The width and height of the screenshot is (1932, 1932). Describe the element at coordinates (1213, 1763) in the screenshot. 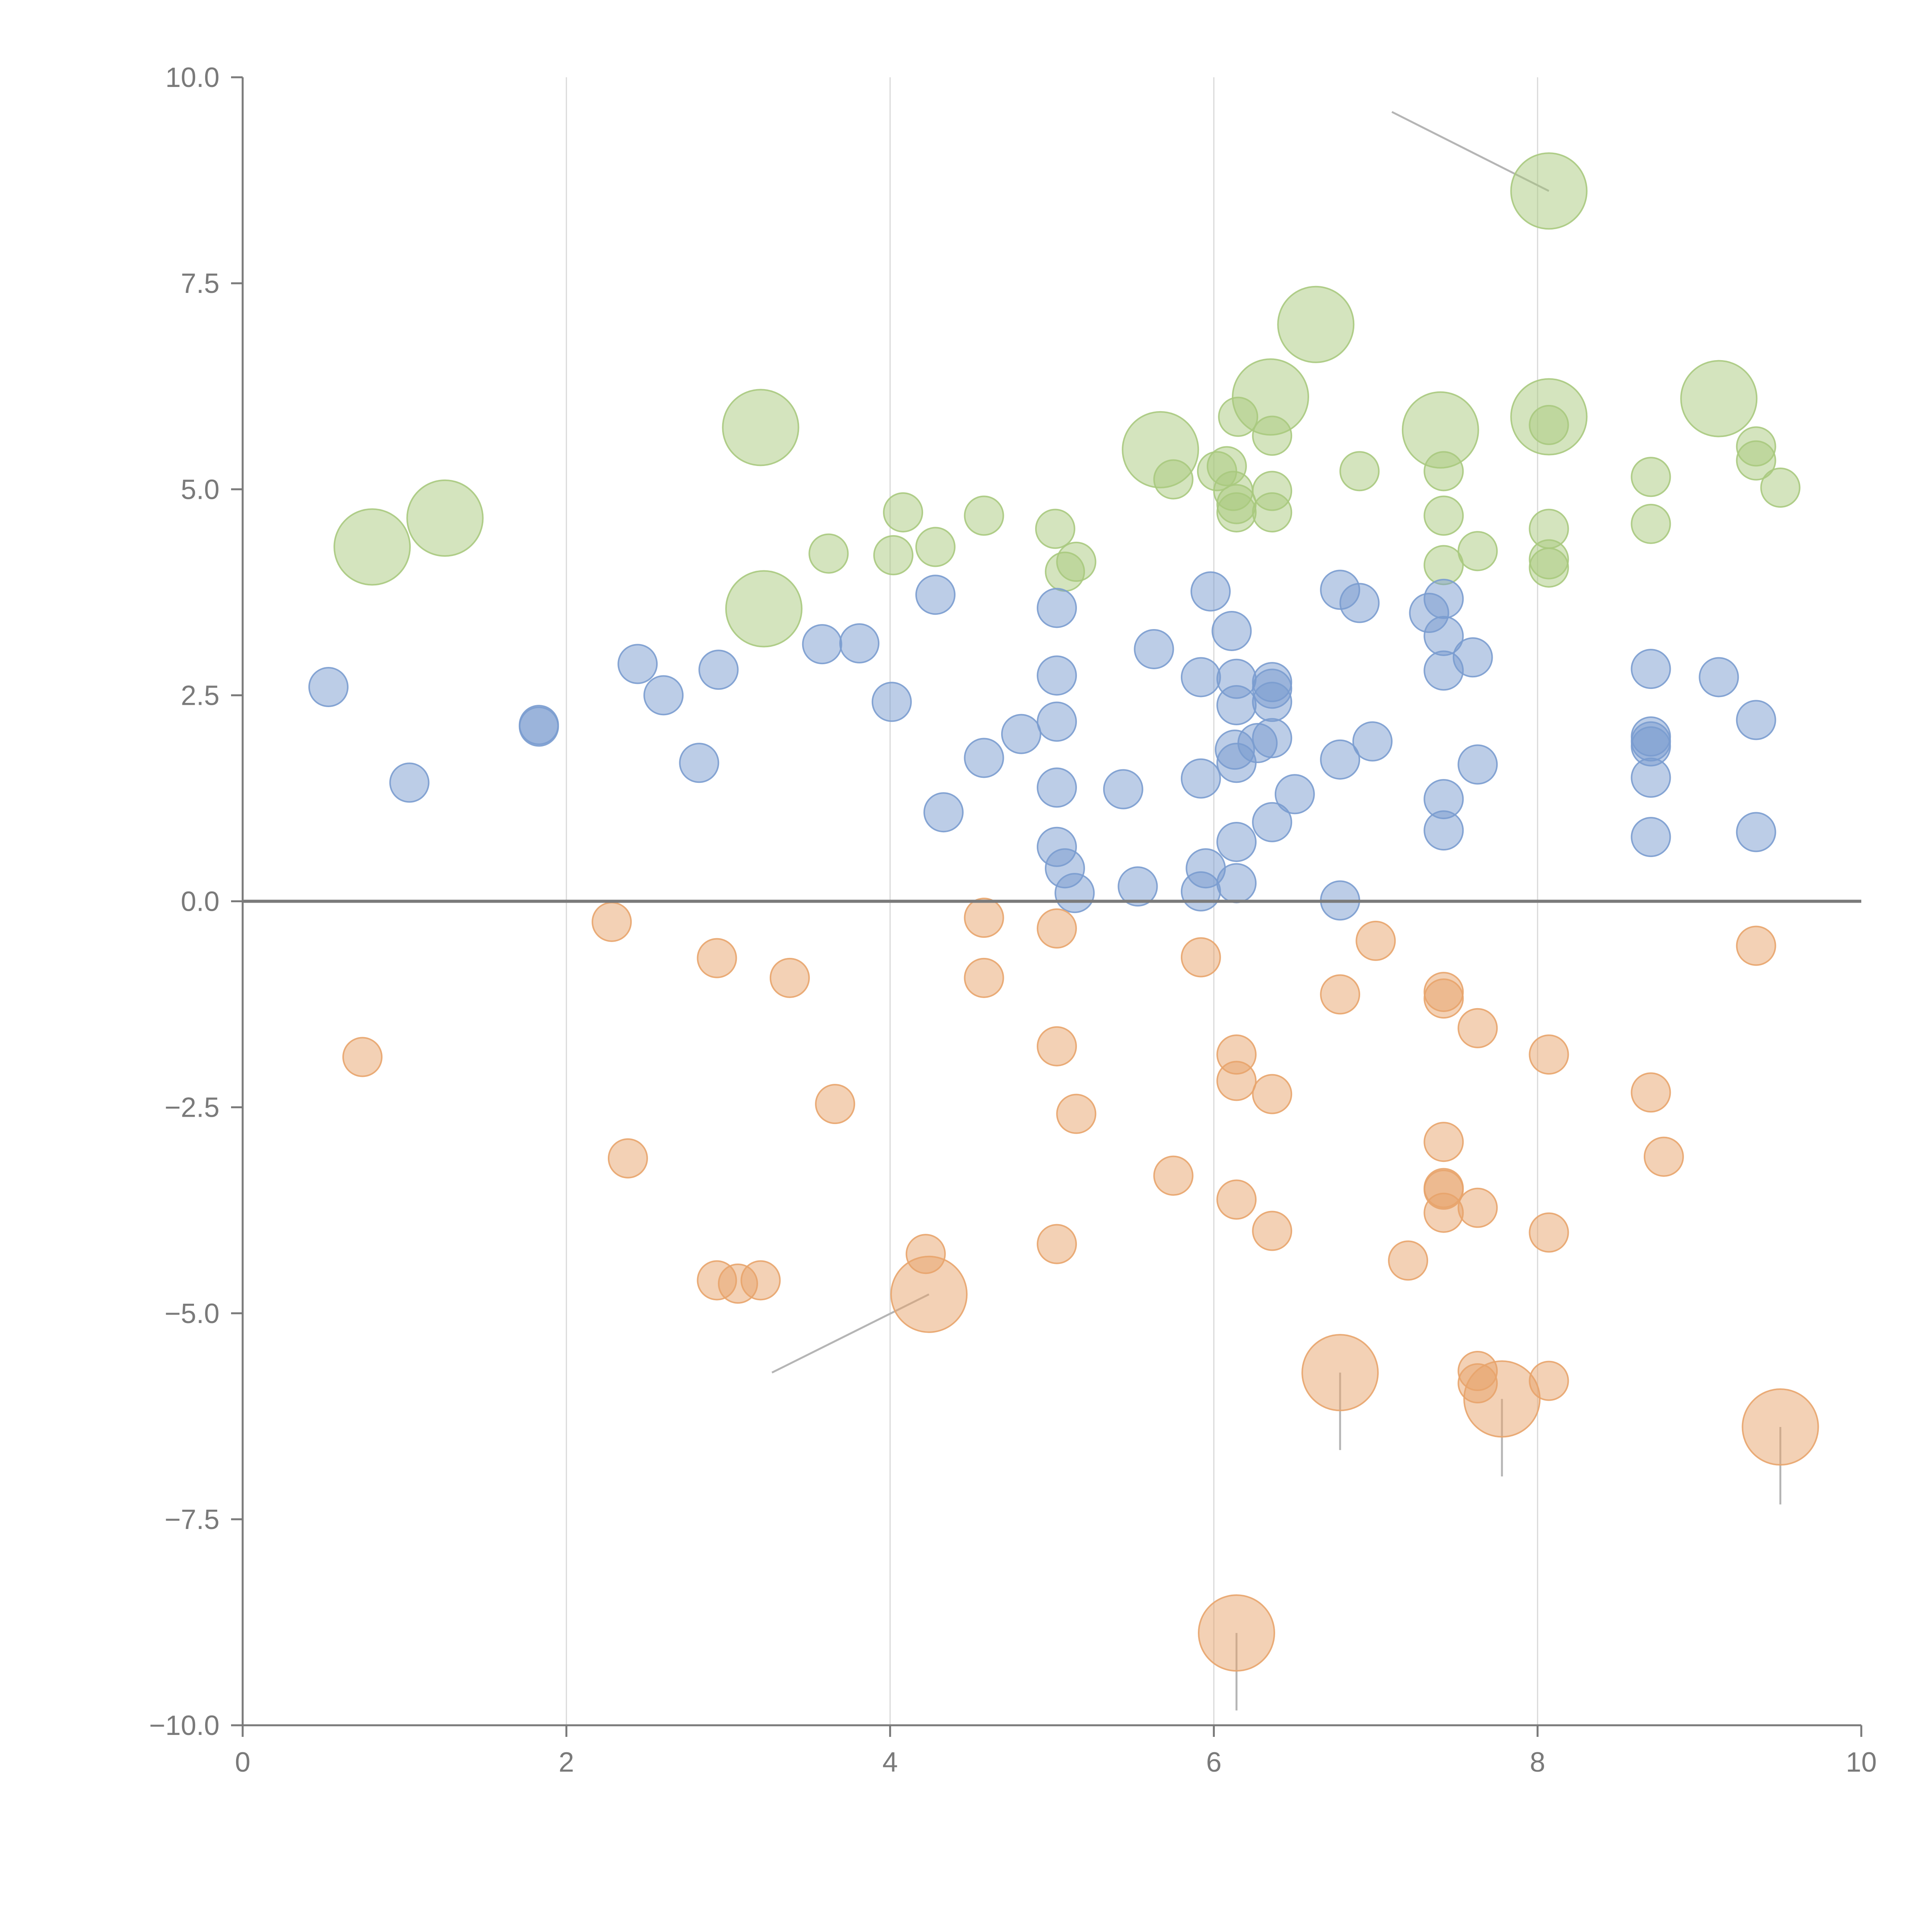

I see `x-tick-label: 6` at that location.